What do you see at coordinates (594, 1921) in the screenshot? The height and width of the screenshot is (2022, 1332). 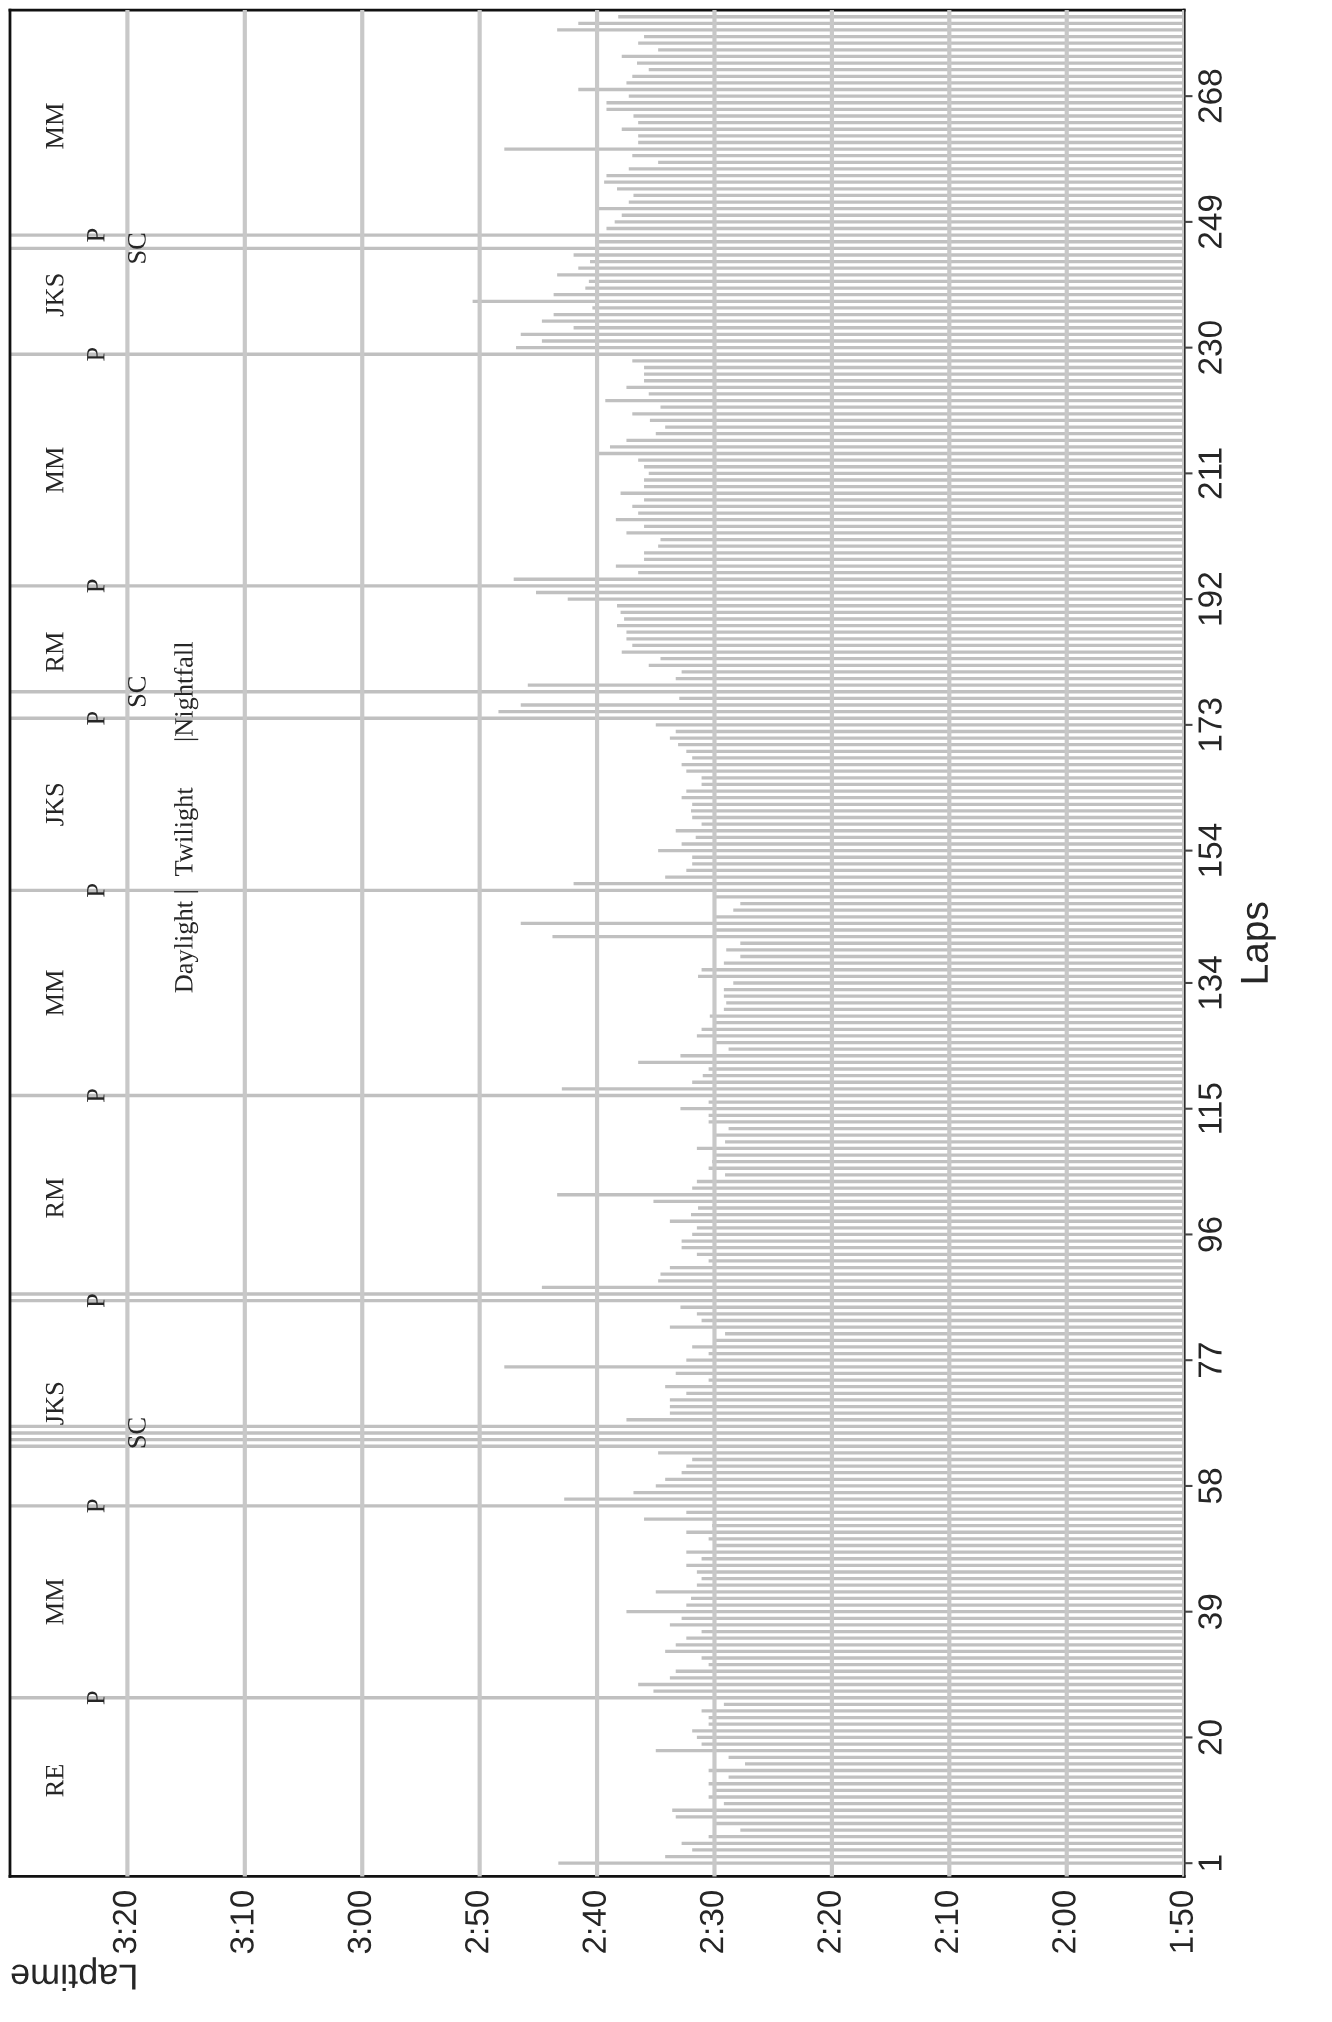 I see `x-tick-label: 2:40` at bounding box center [594, 1921].